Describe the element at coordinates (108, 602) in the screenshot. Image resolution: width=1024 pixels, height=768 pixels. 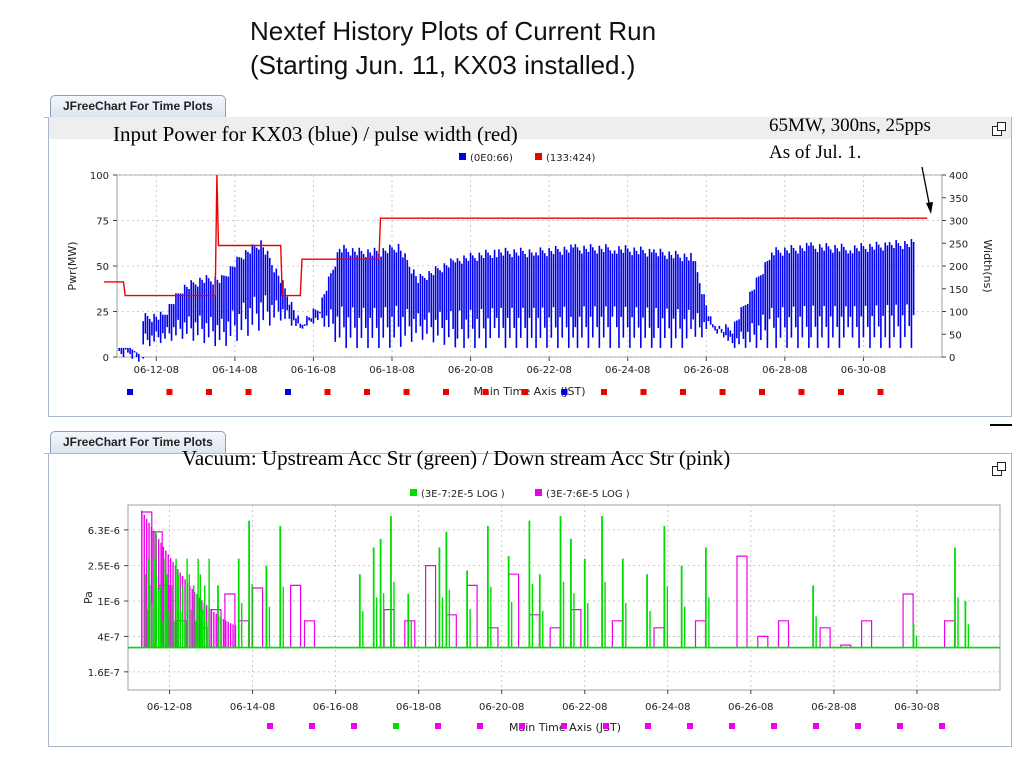
I see `y-tick-label: 1E-6` at that location.